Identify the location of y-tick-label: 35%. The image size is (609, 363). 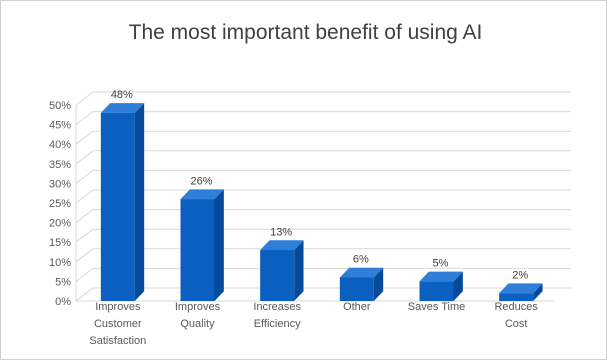
(60, 165).